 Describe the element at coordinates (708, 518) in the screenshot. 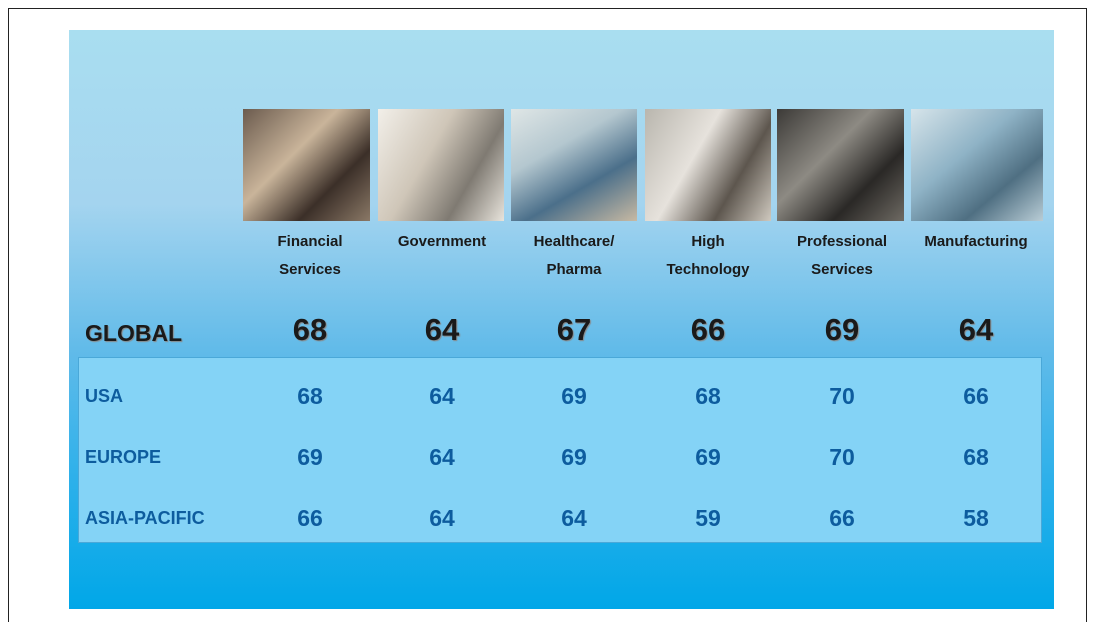

I see `cell-value: 59` at that location.